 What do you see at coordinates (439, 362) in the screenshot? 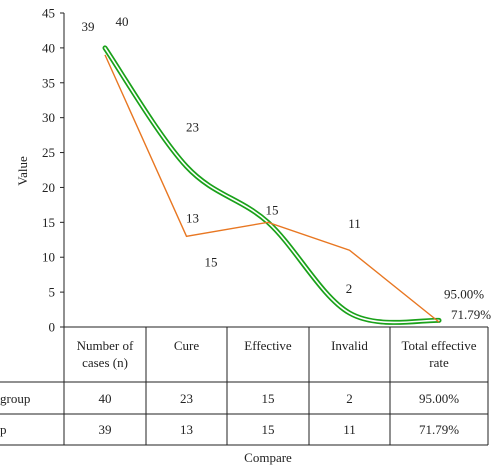
I see `category-label: rate` at bounding box center [439, 362].